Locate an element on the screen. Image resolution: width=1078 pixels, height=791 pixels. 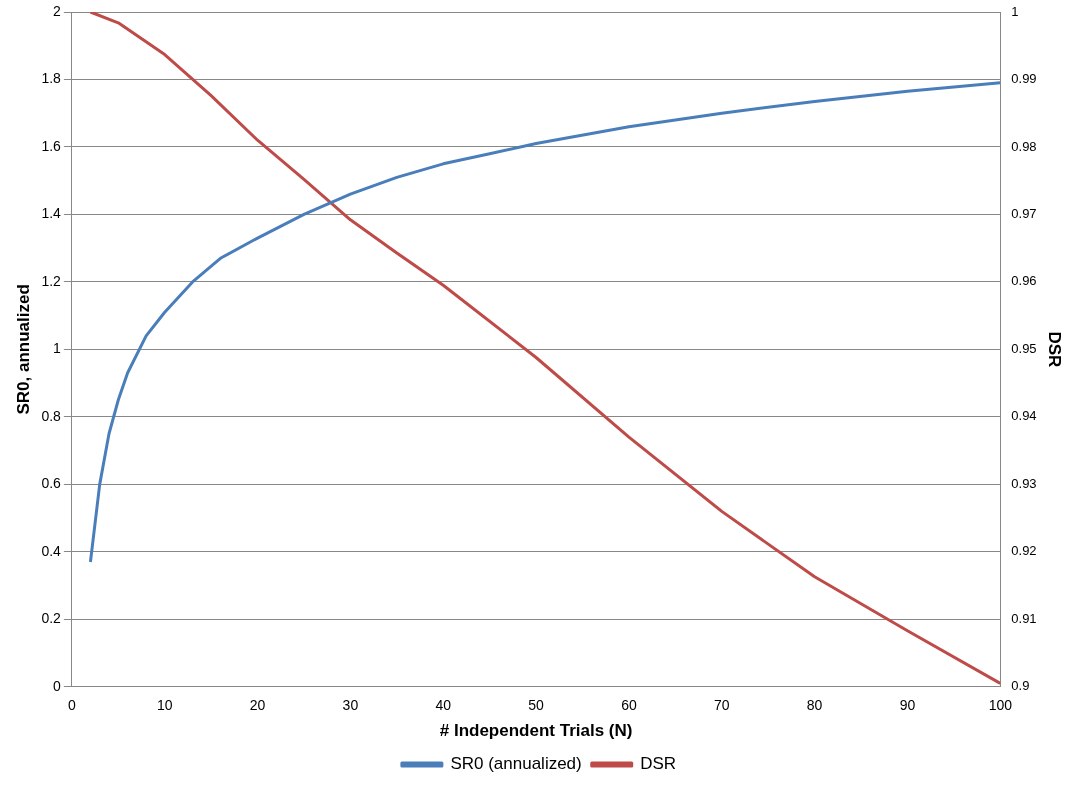
y-tick-label: 0.2 is located at coordinates (51, 618).